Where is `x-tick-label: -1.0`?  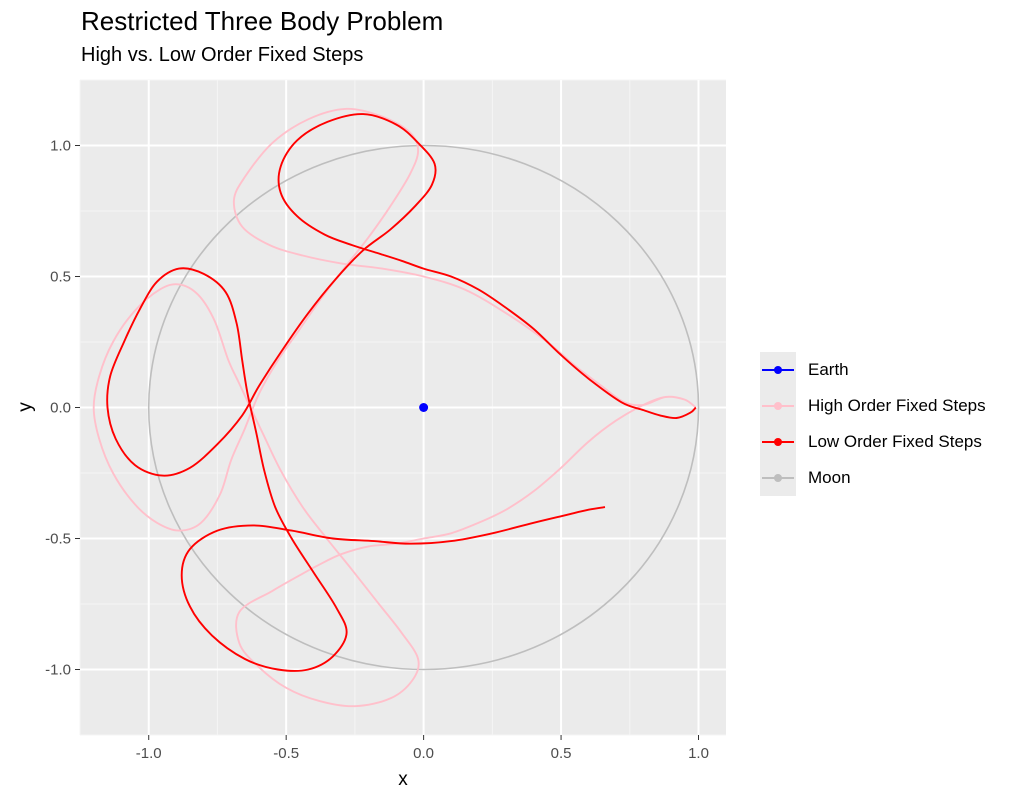
x-tick-label: -1.0 is located at coordinates (149, 753).